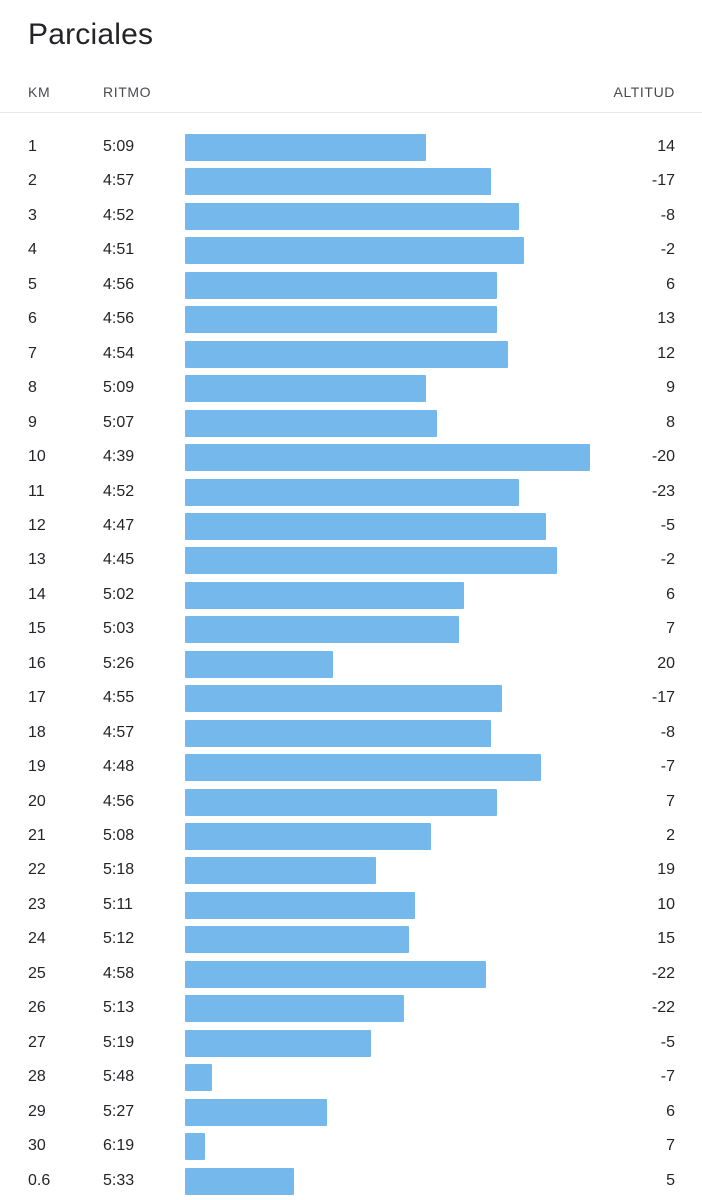 The height and width of the screenshot is (1200, 702). Describe the element at coordinates (666, 938) in the screenshot. I see `split-altitude: 15` at that location.